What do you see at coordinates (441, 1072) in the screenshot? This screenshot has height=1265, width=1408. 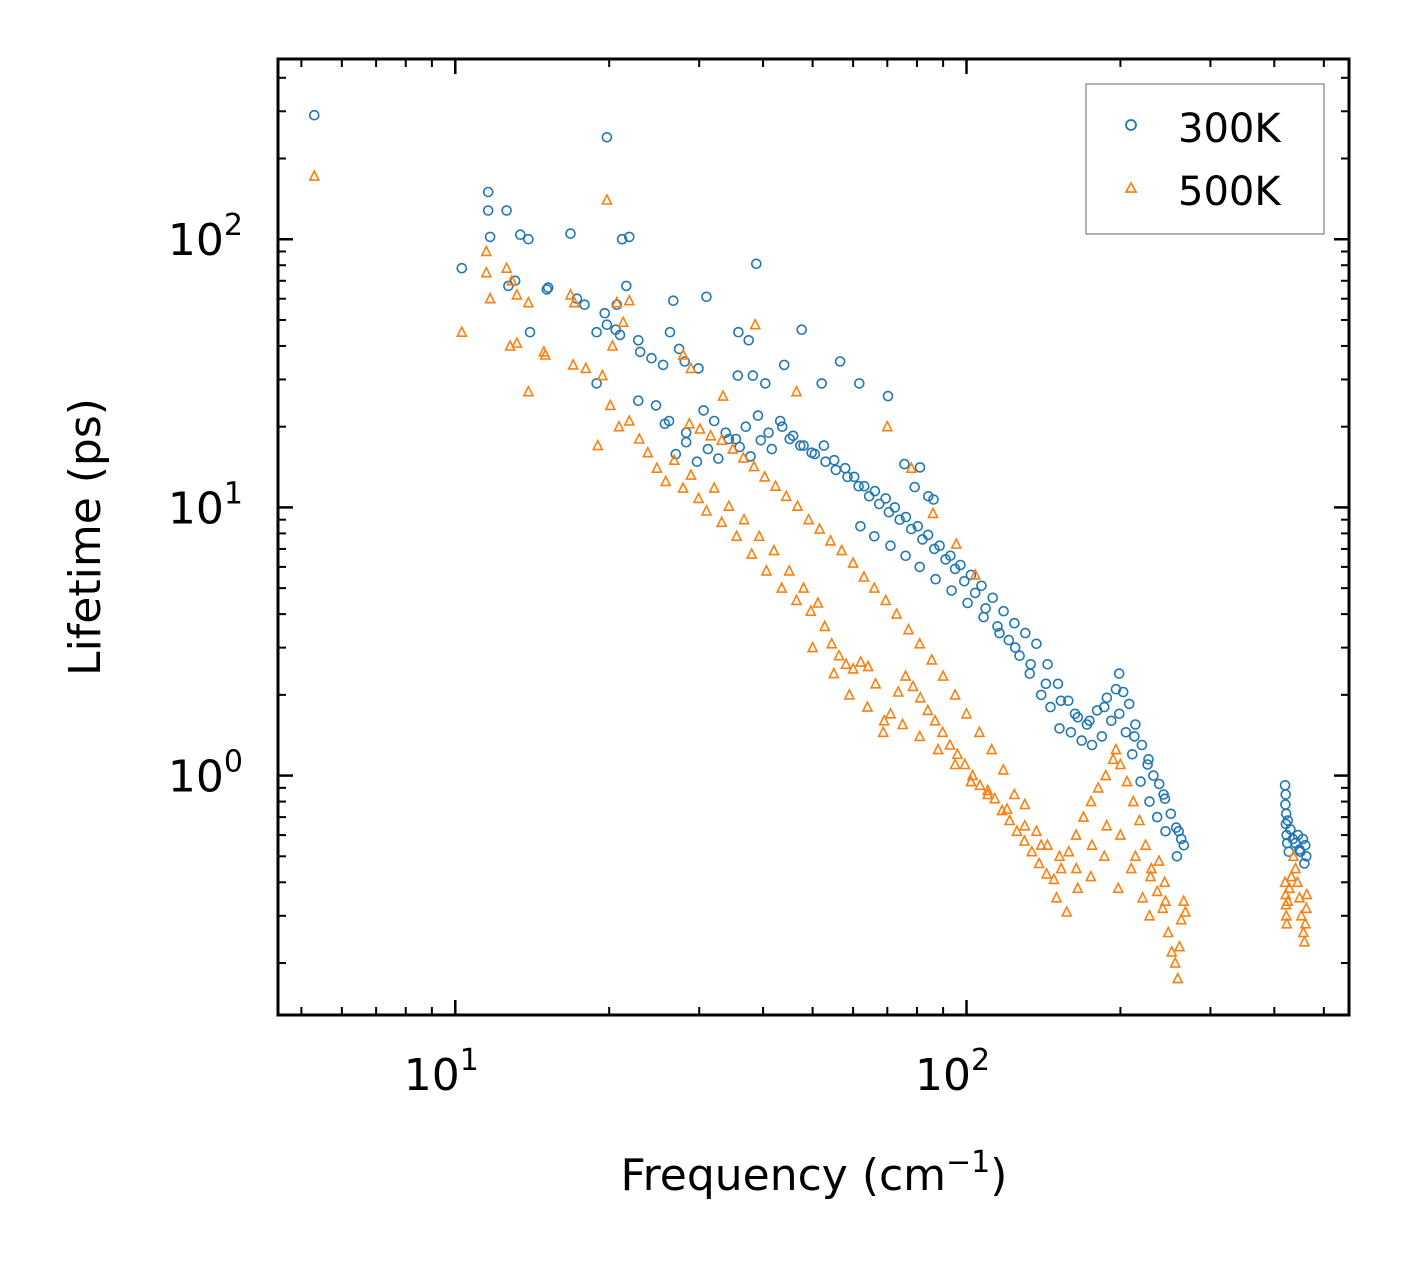 I see `x-tick-label: 101` at bounding box center [441, 1072].